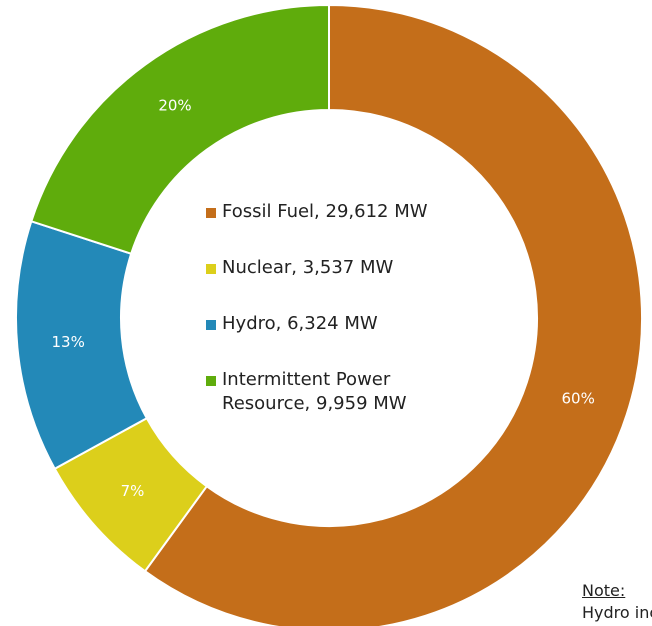  Describe the element at coordinates (174, 106) in the screenshot. I see `value-label: 20%` at that location.